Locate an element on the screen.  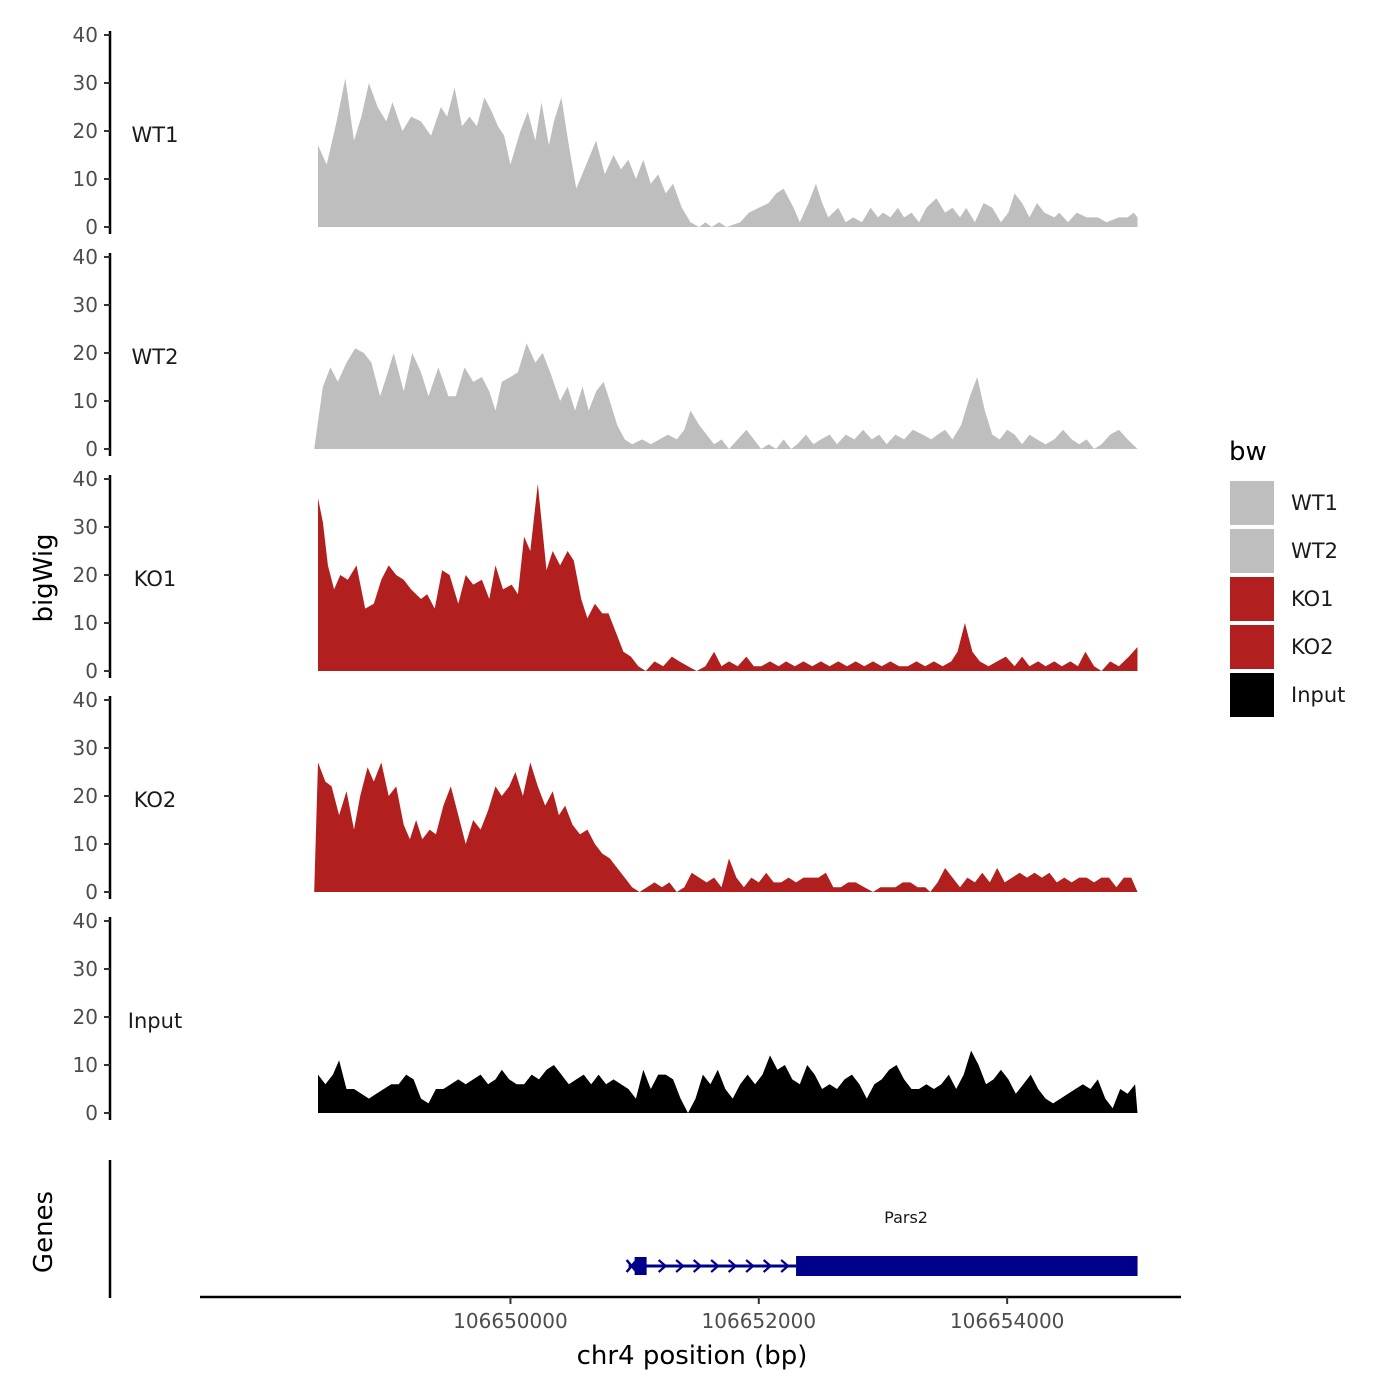
area-input is located at coordinates (728, 1081).